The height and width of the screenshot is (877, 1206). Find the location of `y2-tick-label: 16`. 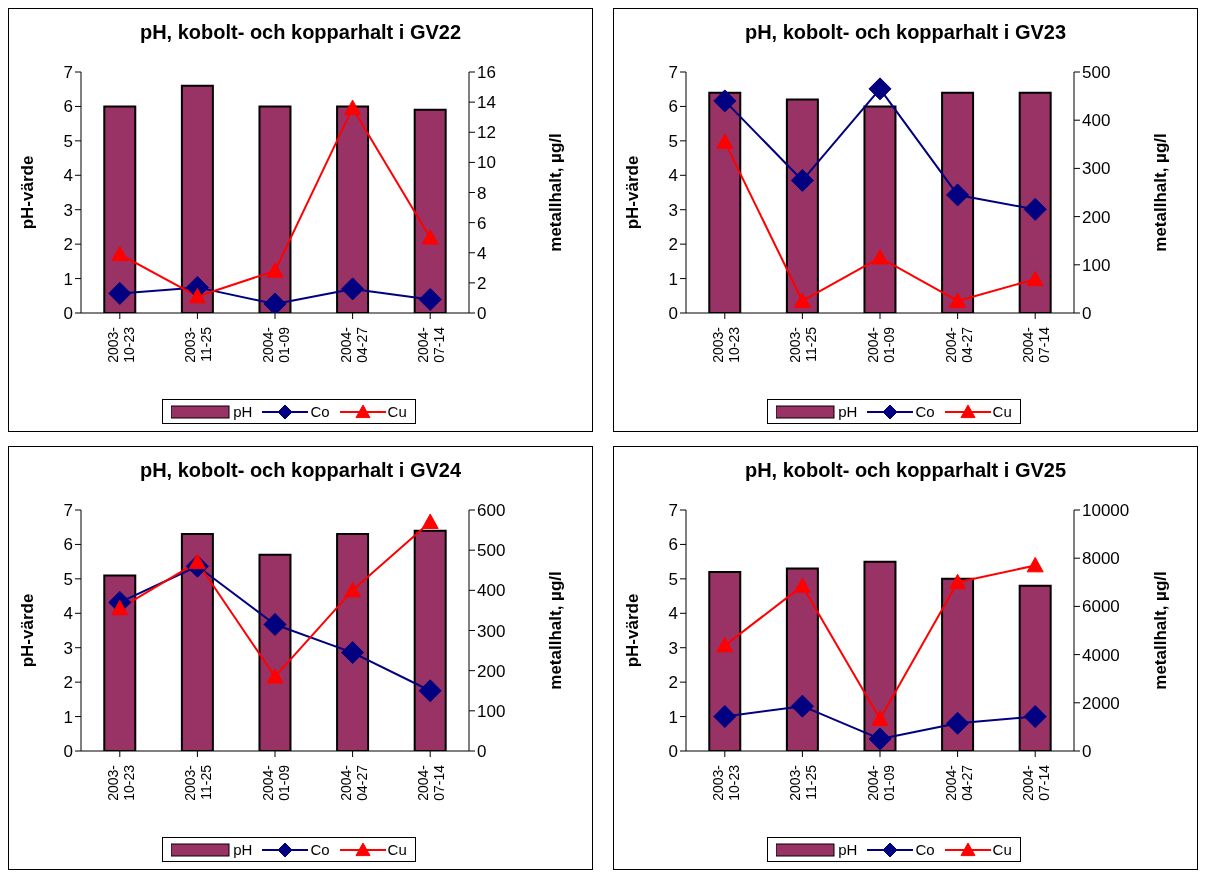

y2-tick-label: 16 is located at coordinates (486, 73).